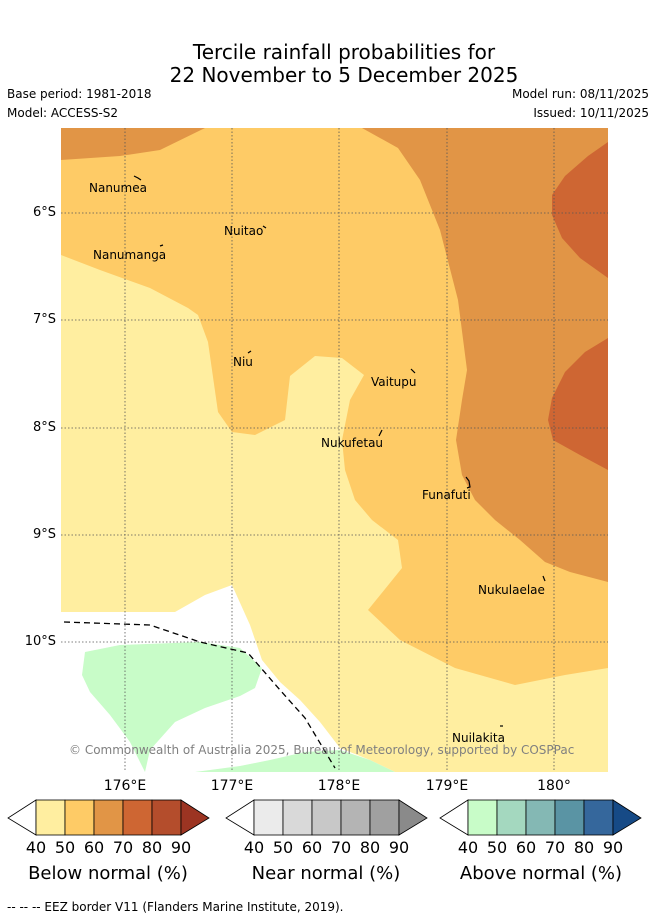  Describe the element at coordinates (130, 255) in the screenshot. I see `island-label-nanumanga: Nanumanga` at that location.